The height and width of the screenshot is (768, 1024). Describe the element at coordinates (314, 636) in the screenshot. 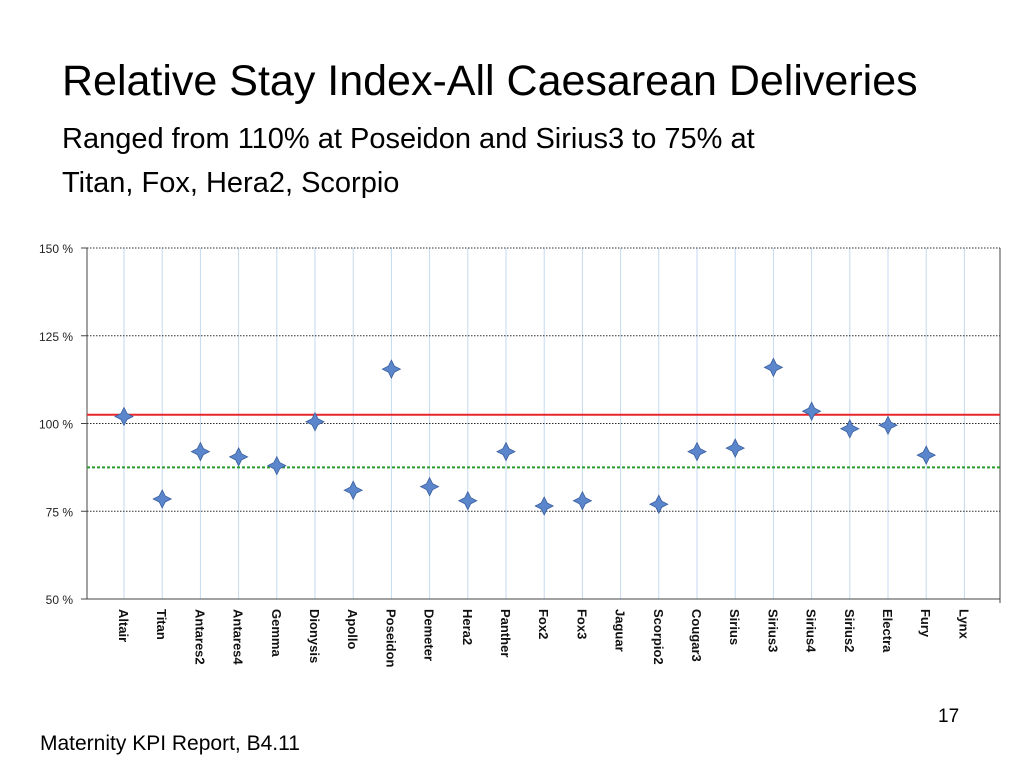

I see `x-tick-label: Dionysis` at that location.